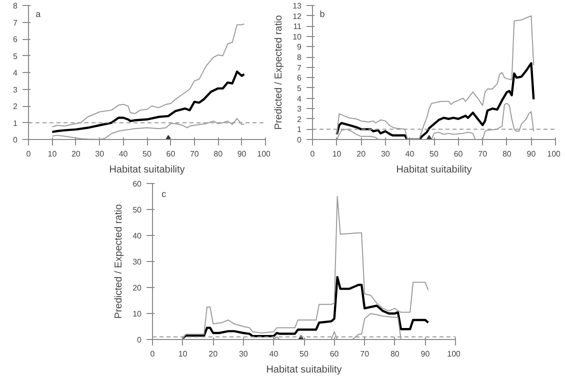  I want to click on annotation: b, so click(322, 13).